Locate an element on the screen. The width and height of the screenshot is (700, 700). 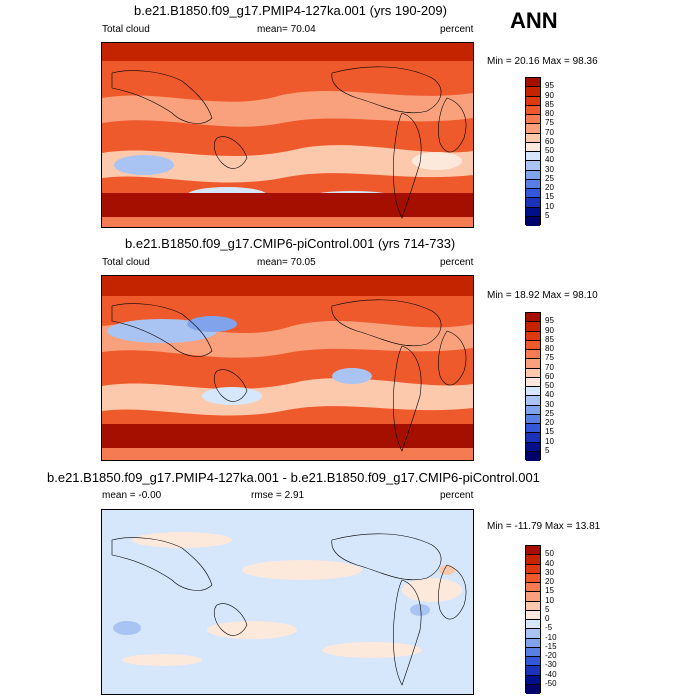
panel2-units: percent is located at coordinates (457, 262).